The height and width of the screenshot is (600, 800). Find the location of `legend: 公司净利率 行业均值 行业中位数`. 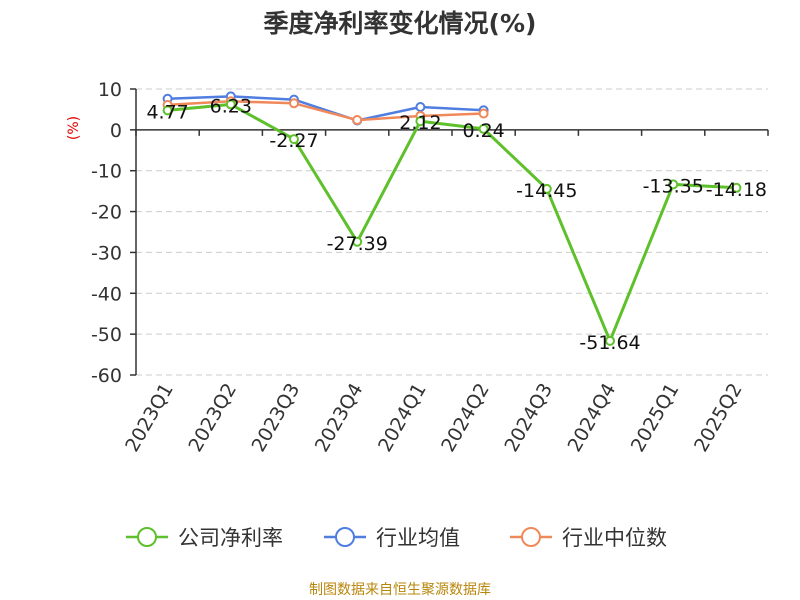

legend: 公司净利率 行业均值 行业中位数 is located at coordinates (396, 538).